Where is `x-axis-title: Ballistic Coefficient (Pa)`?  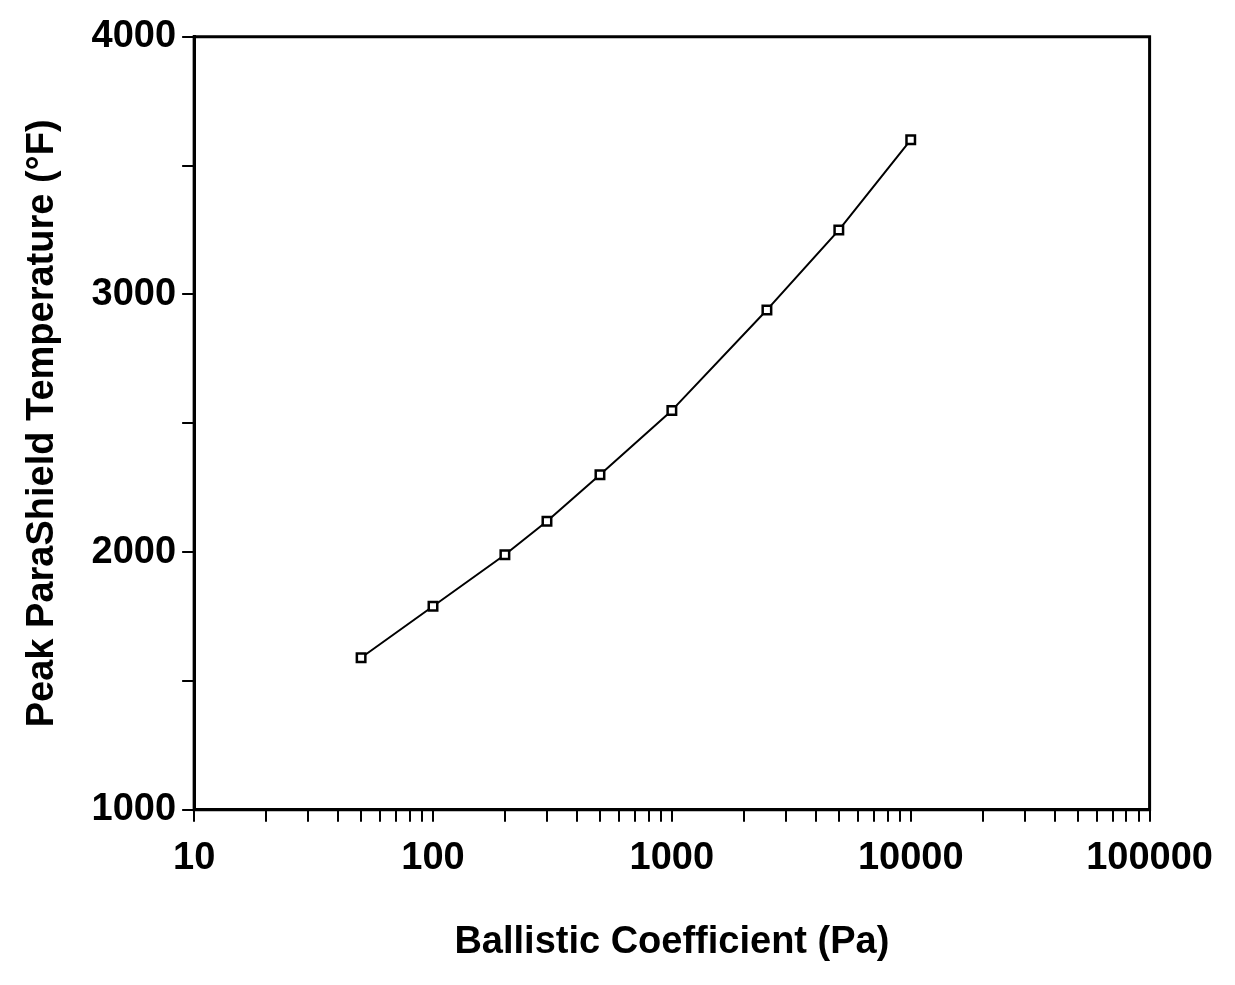
x-axis-title: Ballistic Coefficient (Pa) is located at coordinates (672, 939).